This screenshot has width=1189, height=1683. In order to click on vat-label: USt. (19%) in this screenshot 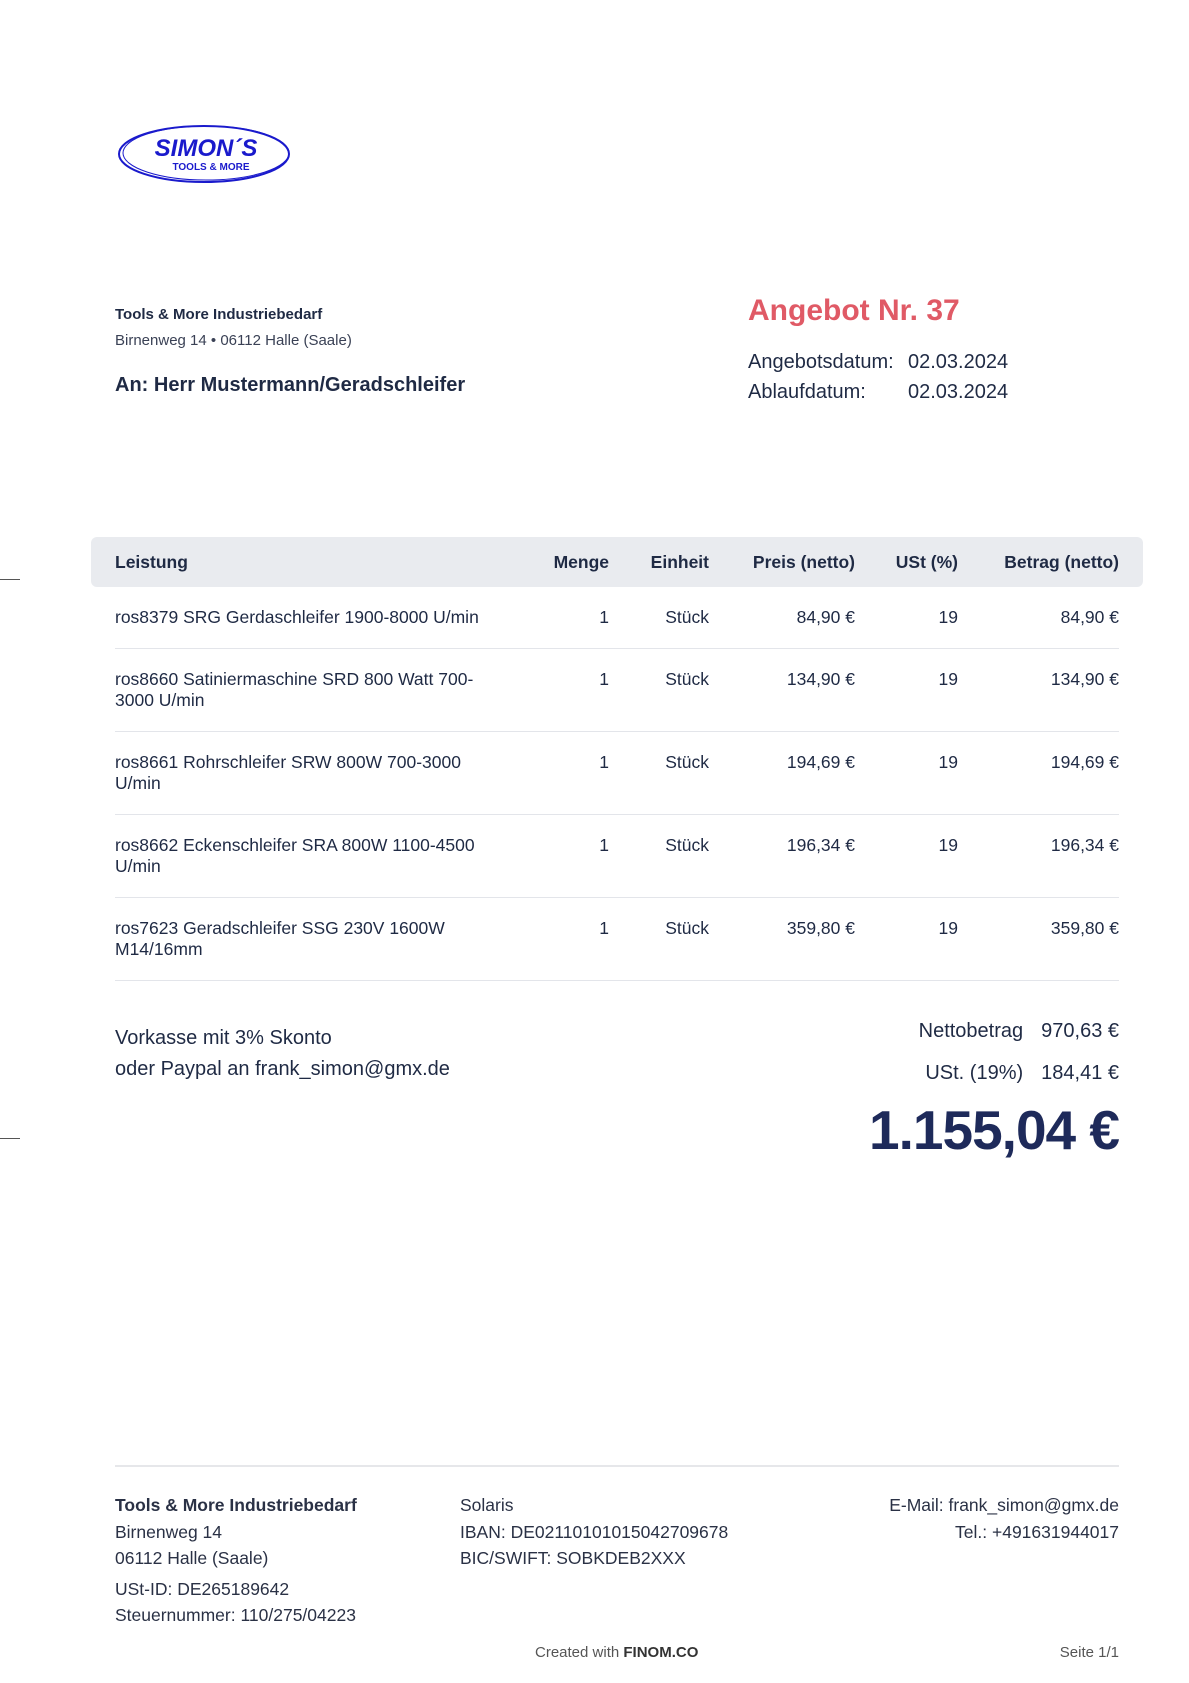, I will do `click(974, 1073)`.